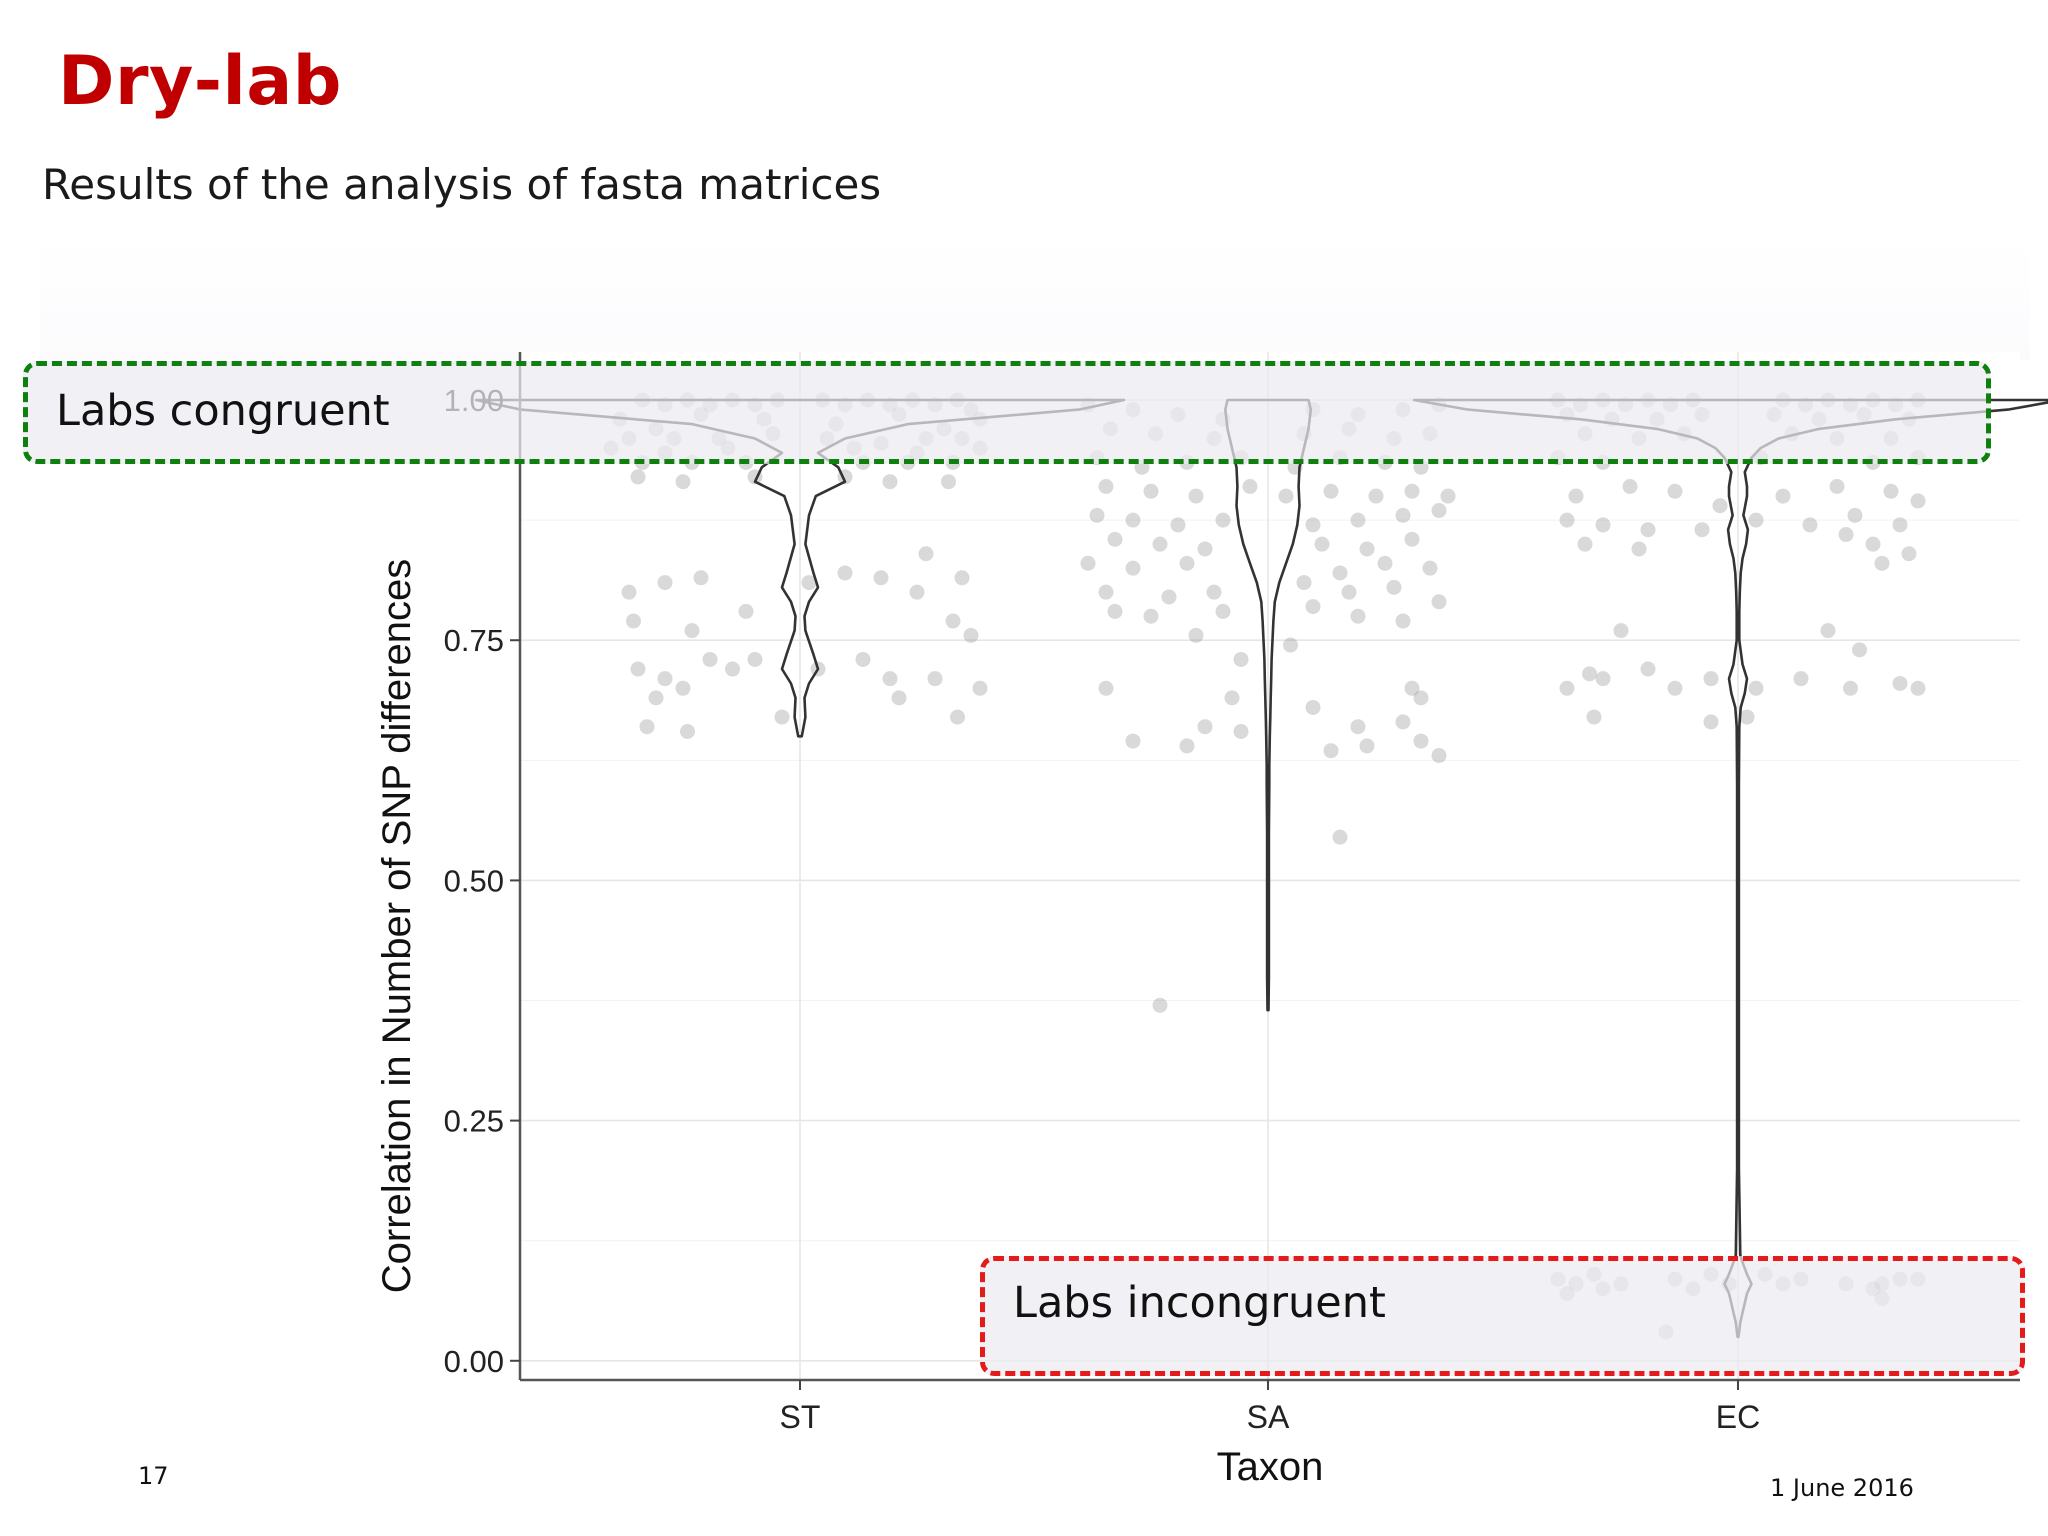  Describe the element at coordinates (1502, 1316) in the screenshot. I see `labs-incongruent-box` at that location.